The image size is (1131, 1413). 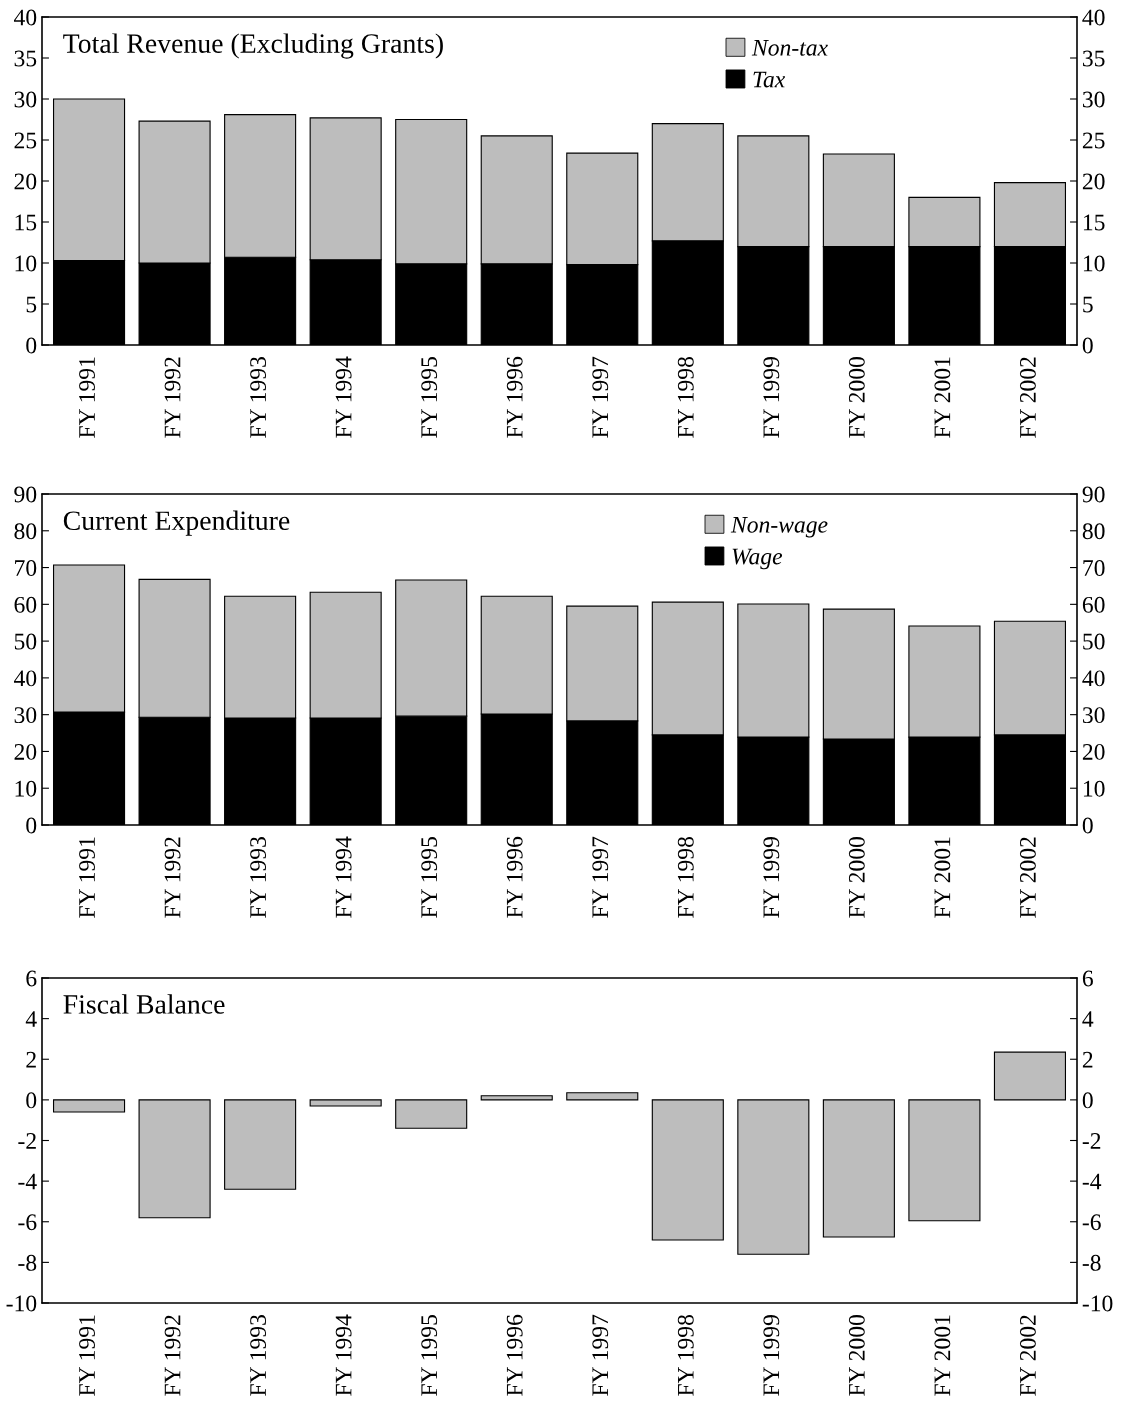 I want to click on legend-label: Non-tax, so click(x=789, y=48).